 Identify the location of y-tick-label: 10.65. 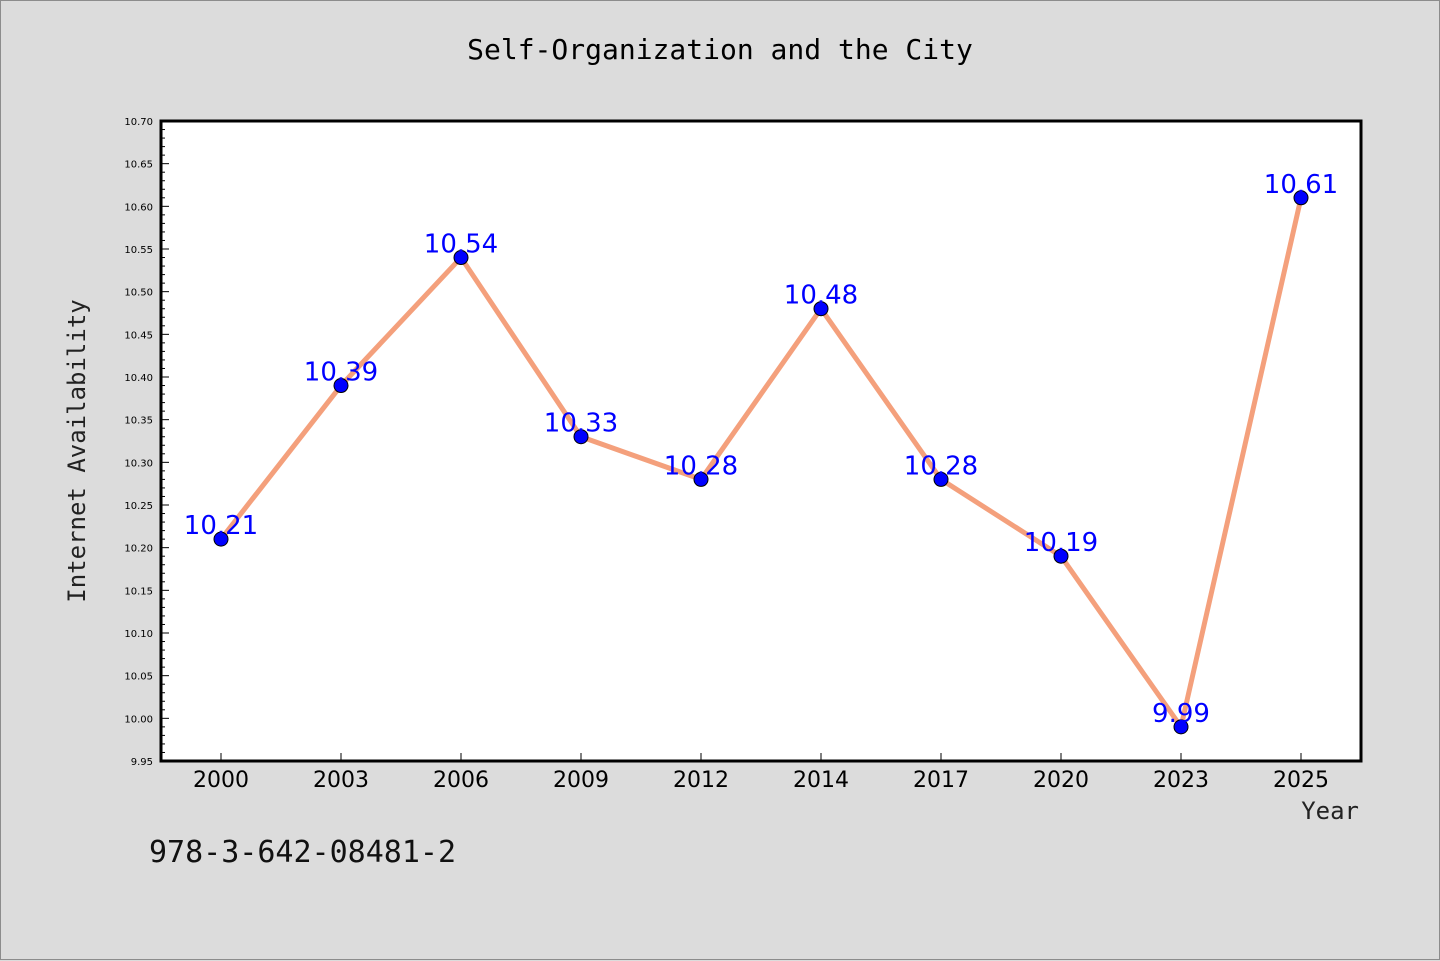
(138, 165).